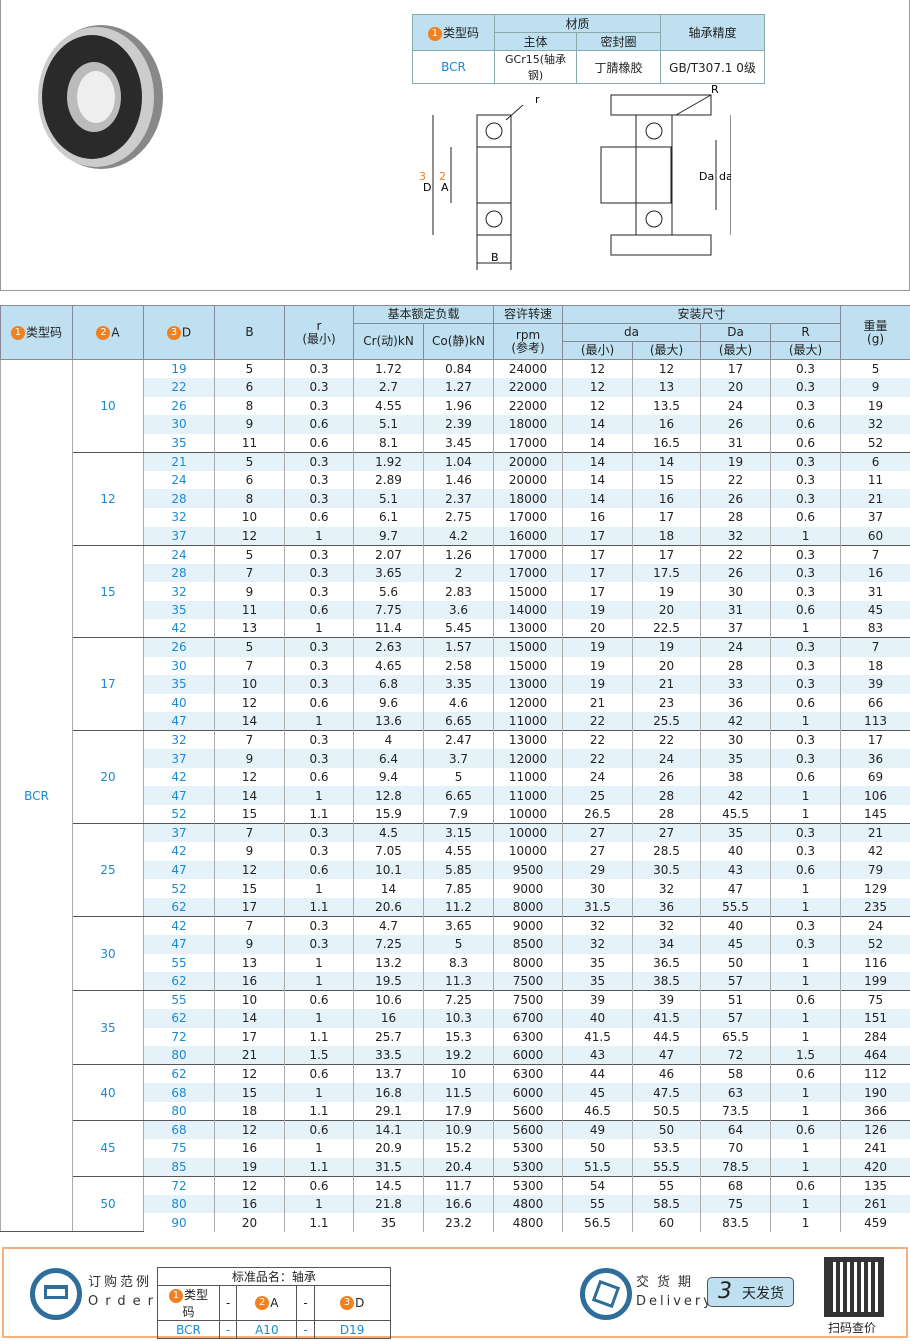 Image resolution: width=910 pixels, height=1341 pixels. What do you see at coordinates (528, 888) in the screenshot?
I see `table-cell: 9000` at bounding box center [528, 888].